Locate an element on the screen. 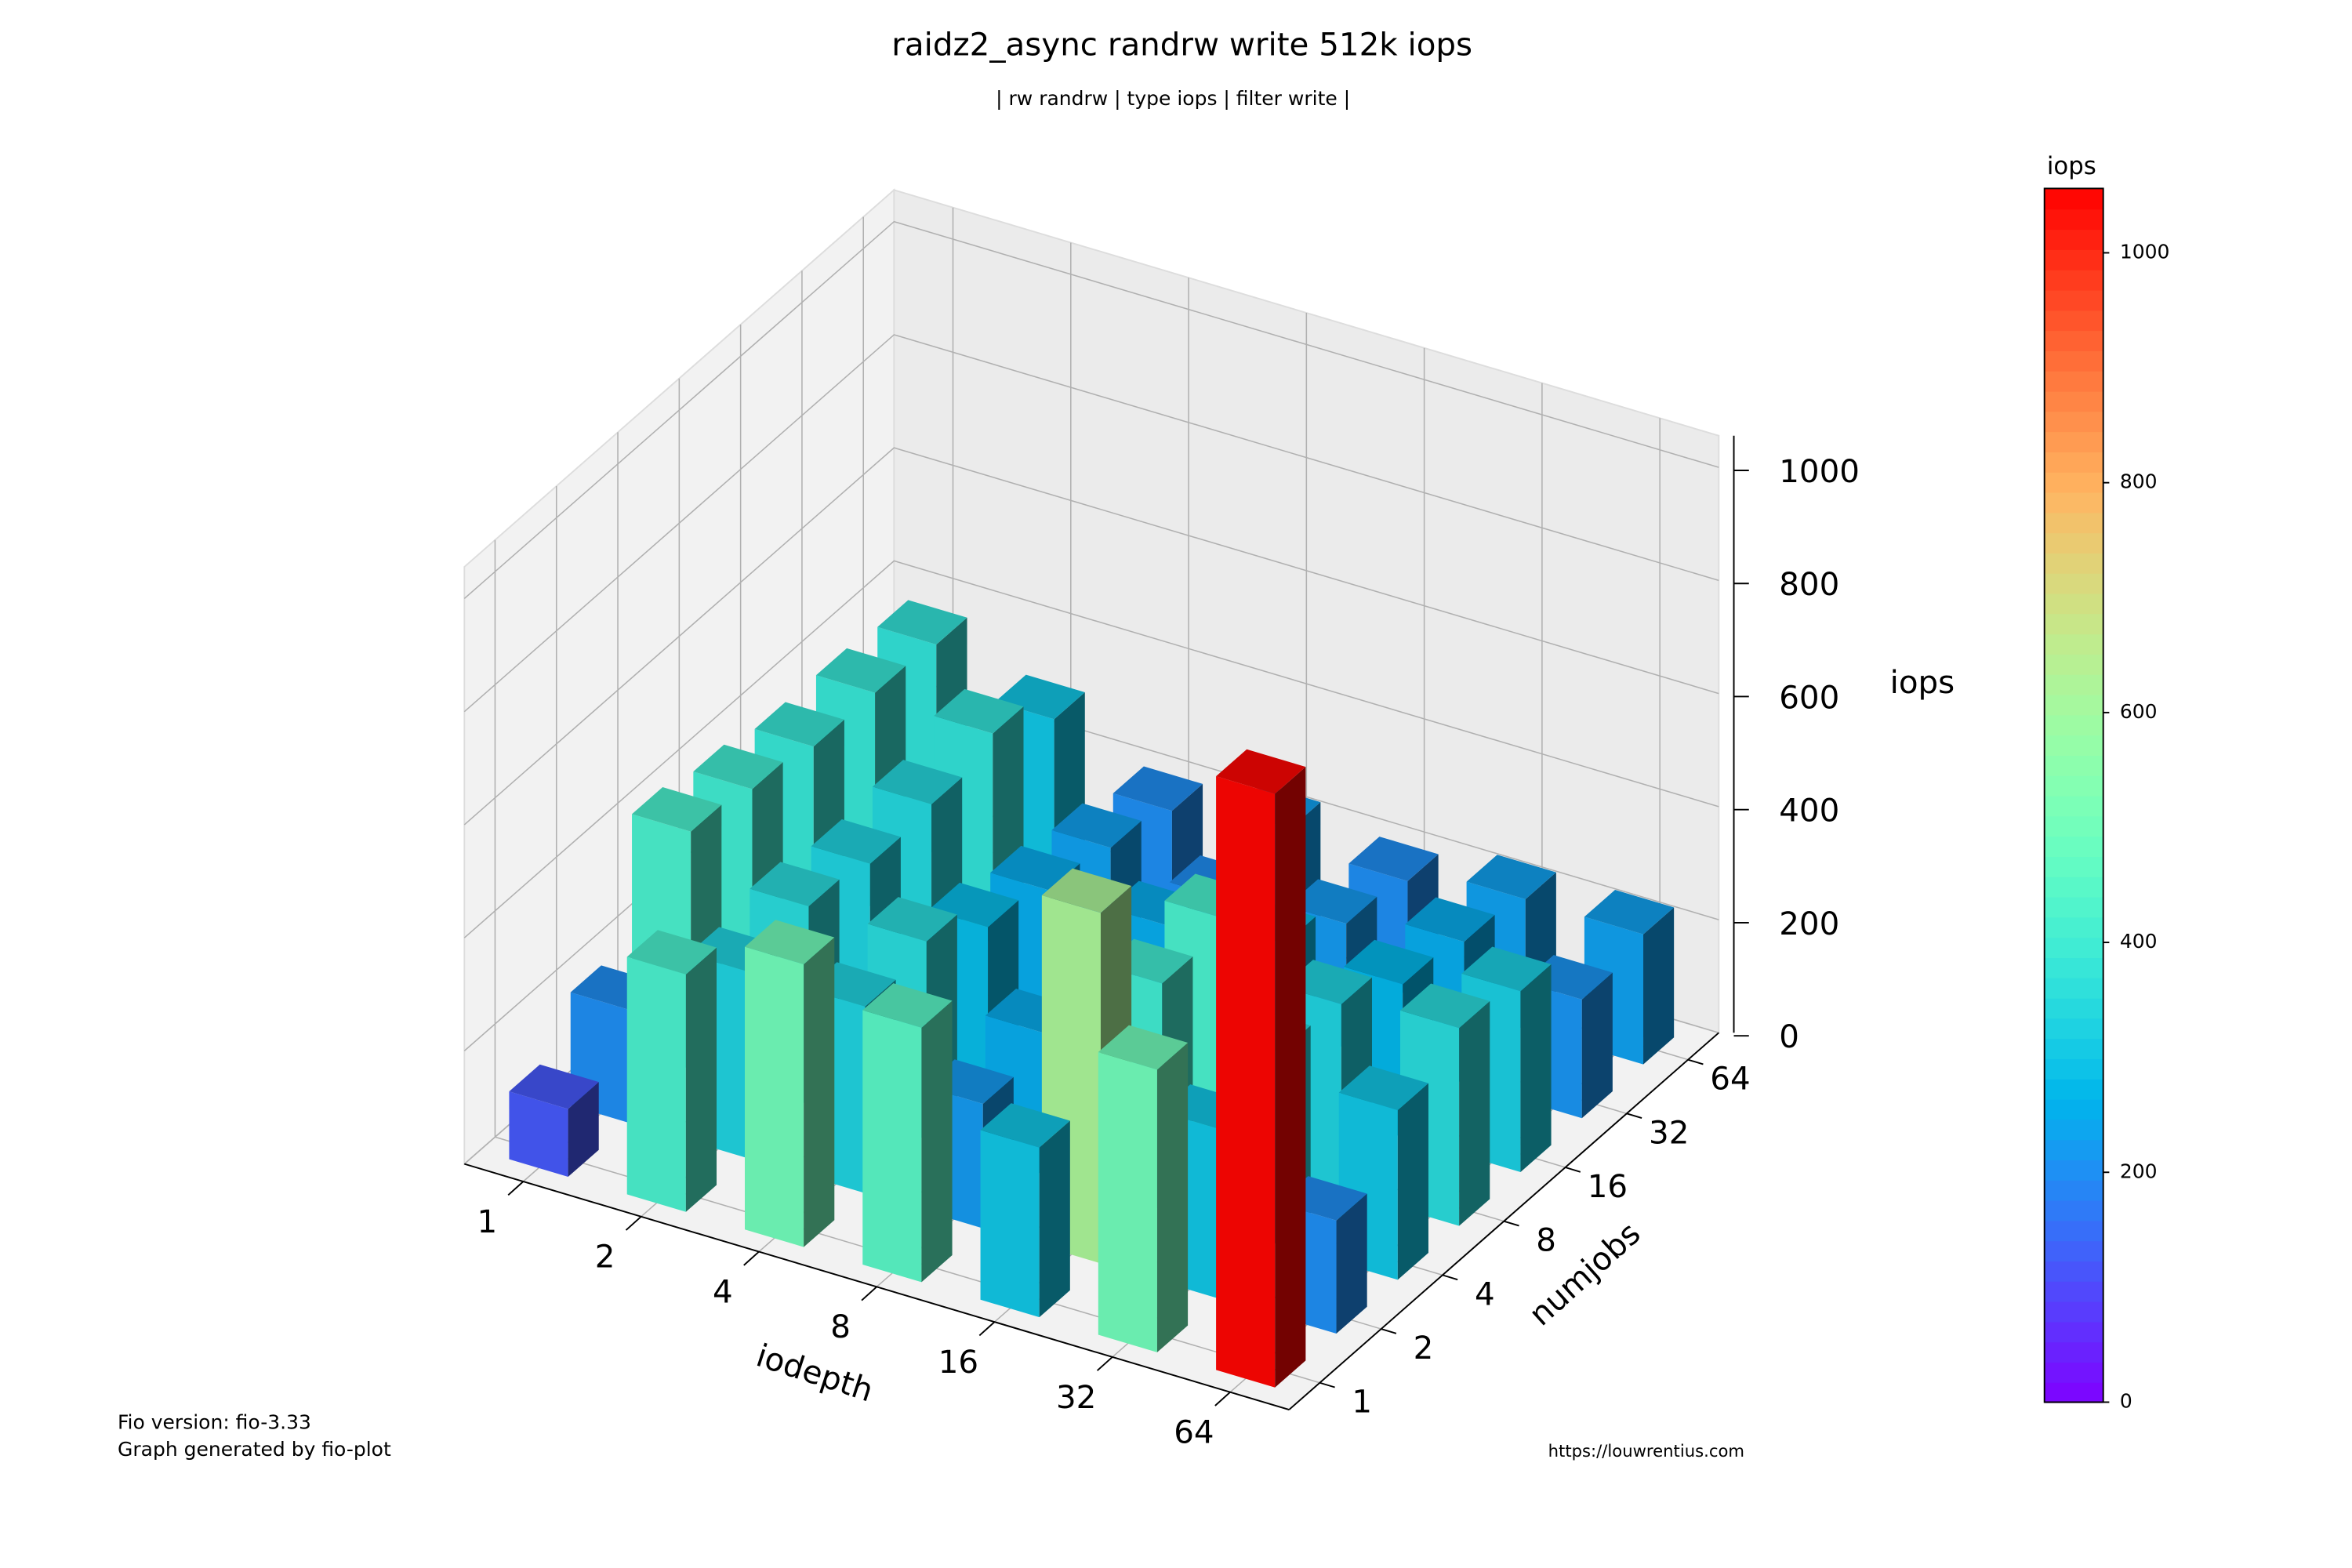  colorbar-tick-label: 600 is located at coordinates (2139, 711).